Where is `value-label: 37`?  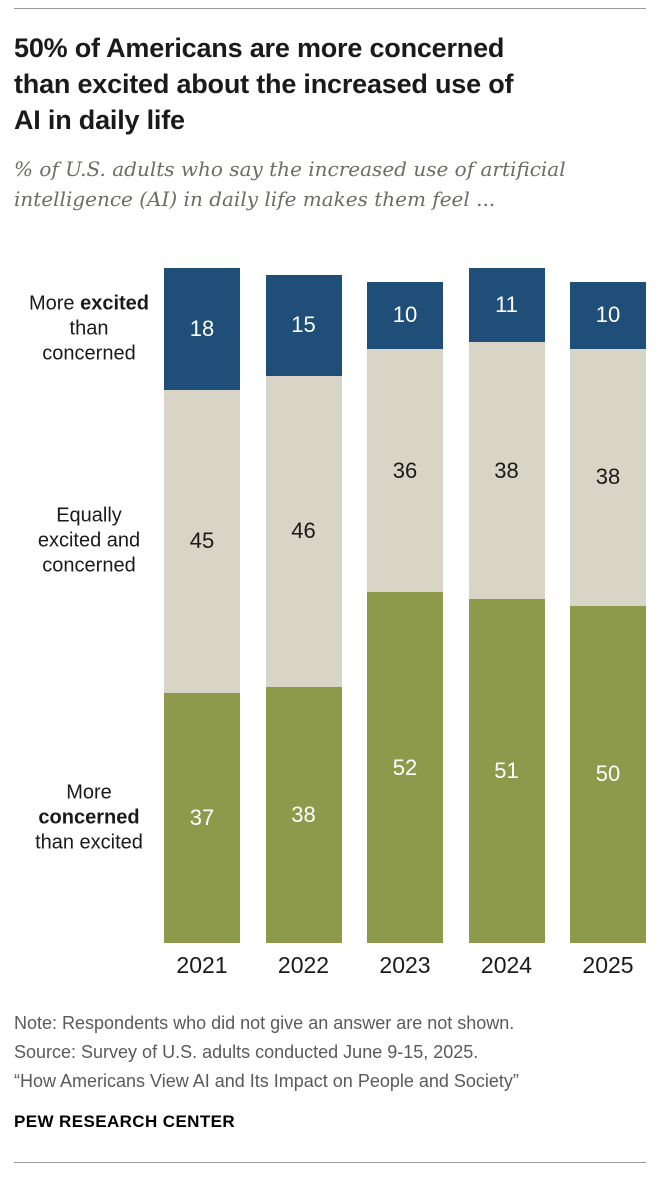 value-label: 37 is located at coordinates (202, 818).